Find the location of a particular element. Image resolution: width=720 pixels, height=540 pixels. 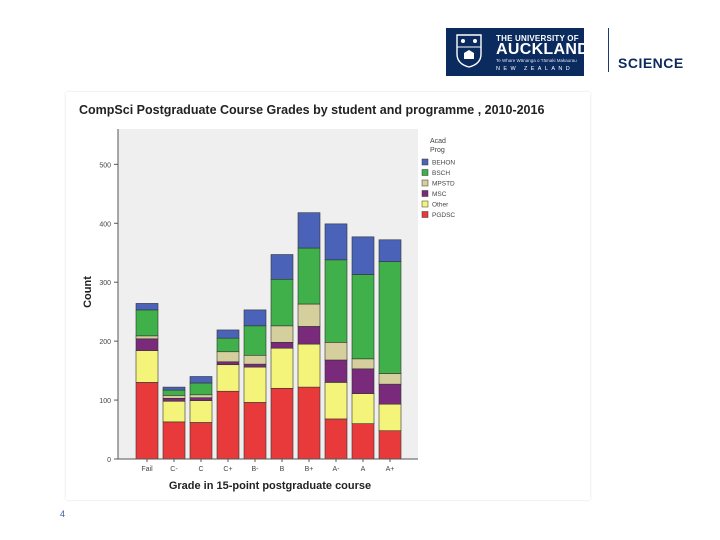

x-tick-label: A+ is located at coordinates (390, 469).